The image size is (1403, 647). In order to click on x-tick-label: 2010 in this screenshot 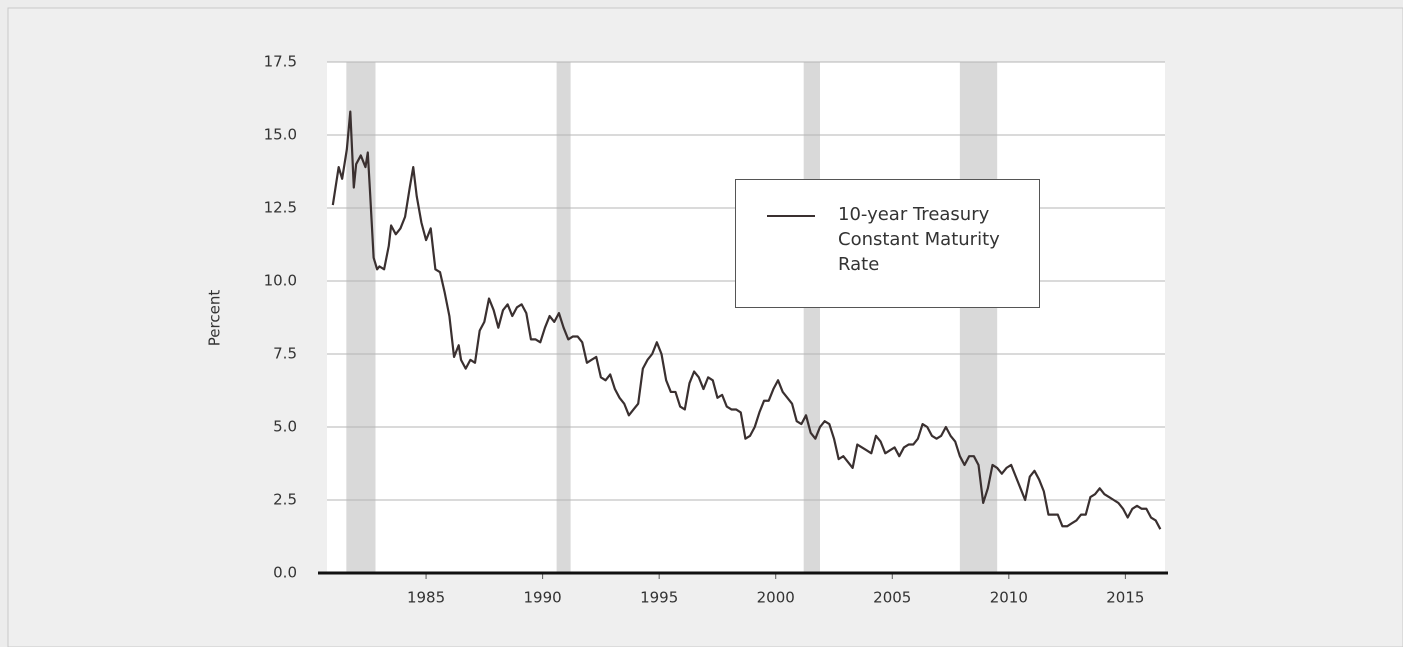, I will do `click(1009, 598)`.